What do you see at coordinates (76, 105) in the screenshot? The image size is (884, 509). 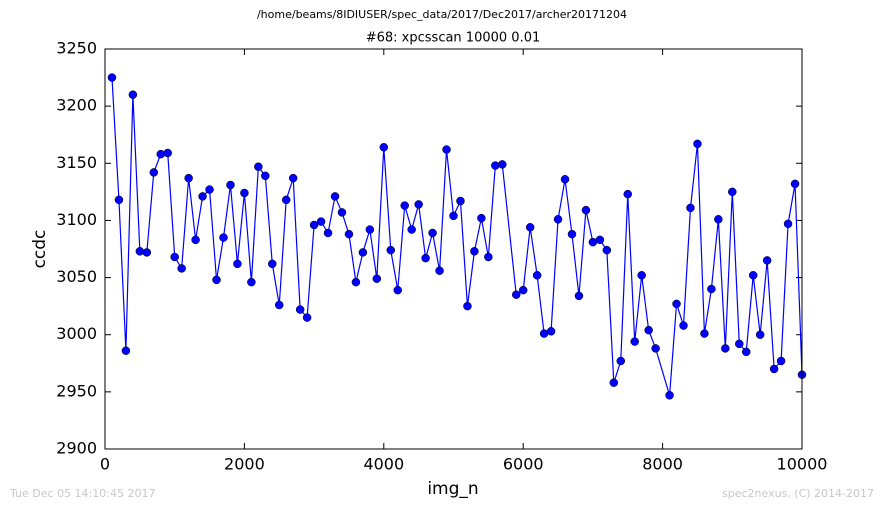 I see `y-tick-label: 3200` at bounding box center [76, 105].